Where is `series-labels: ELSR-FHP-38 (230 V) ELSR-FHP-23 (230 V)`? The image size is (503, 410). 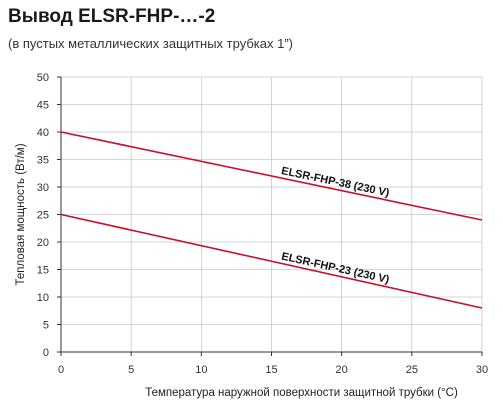
series-labels: ELSR-FHP-38 (230 V) ELSR-FHP-23 (230 V) is located at coordinates (335, 225).